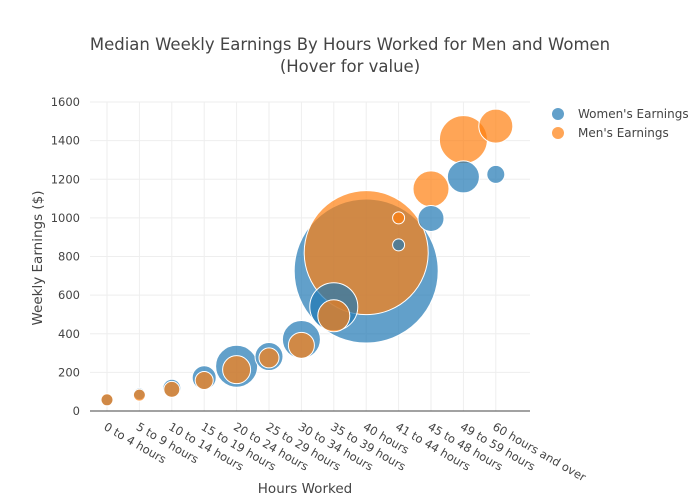 The image size is (700, 500). Describe the element at coordinates (65, 179) in the screenshot. I see `y-tick-label: 1200` at that location.